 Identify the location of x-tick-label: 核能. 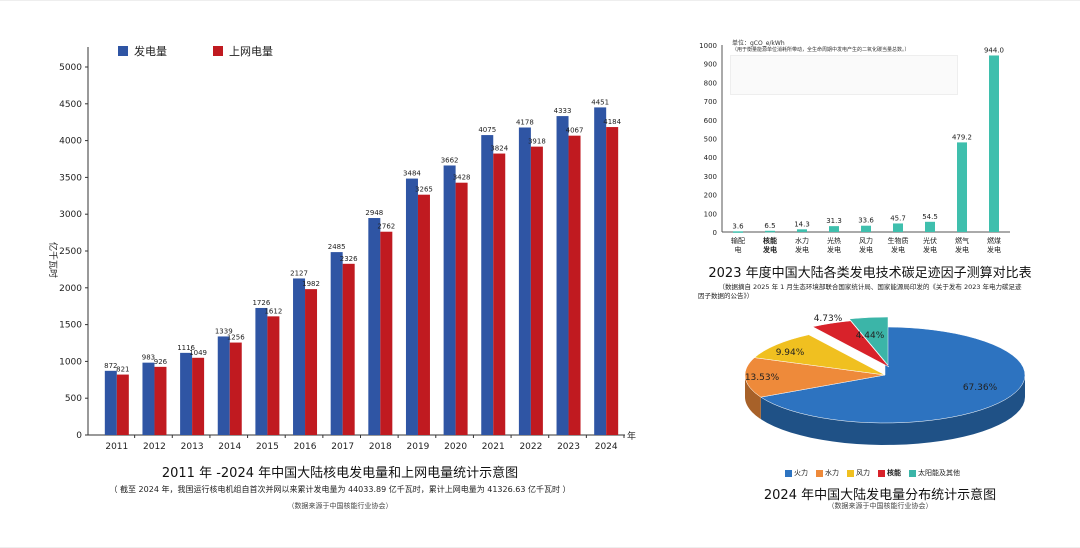
(770, 240).